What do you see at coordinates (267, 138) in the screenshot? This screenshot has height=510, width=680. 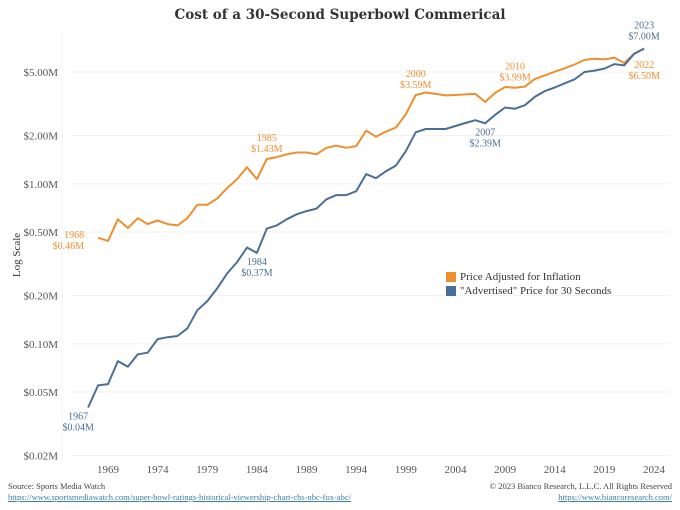 I see `annotation-year: 1985` at bounding box center [267, 138].